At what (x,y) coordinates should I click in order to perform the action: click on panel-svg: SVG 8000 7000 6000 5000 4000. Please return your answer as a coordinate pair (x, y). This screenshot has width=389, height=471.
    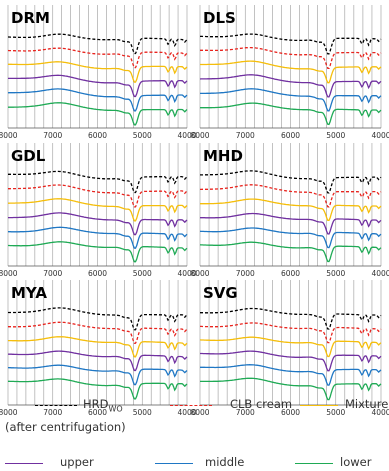
    Looking at the image, I should click on (289, 348).